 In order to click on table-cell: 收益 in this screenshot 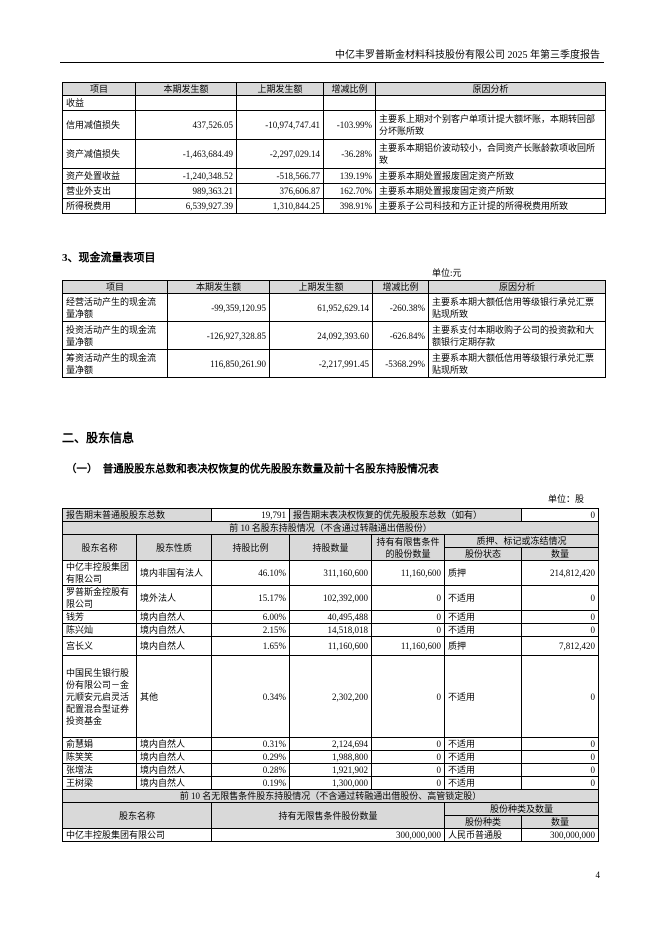, I will do `click(99, 103)`.